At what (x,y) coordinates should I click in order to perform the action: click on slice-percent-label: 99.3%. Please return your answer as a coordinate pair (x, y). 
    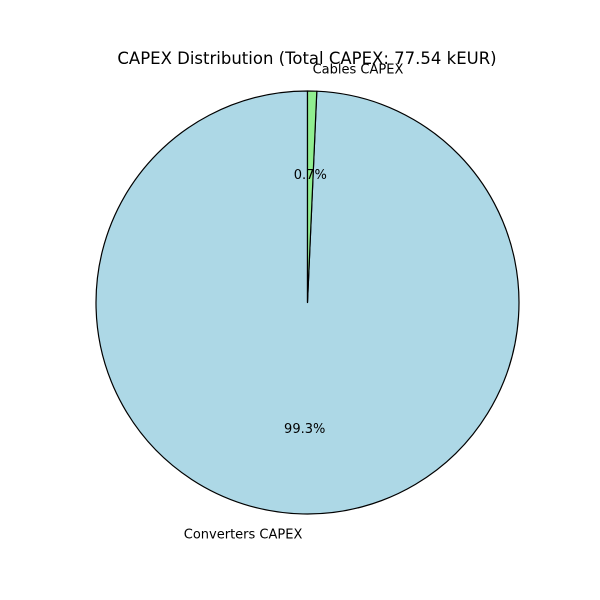
    Looking at the image, I should click on (304, 429).